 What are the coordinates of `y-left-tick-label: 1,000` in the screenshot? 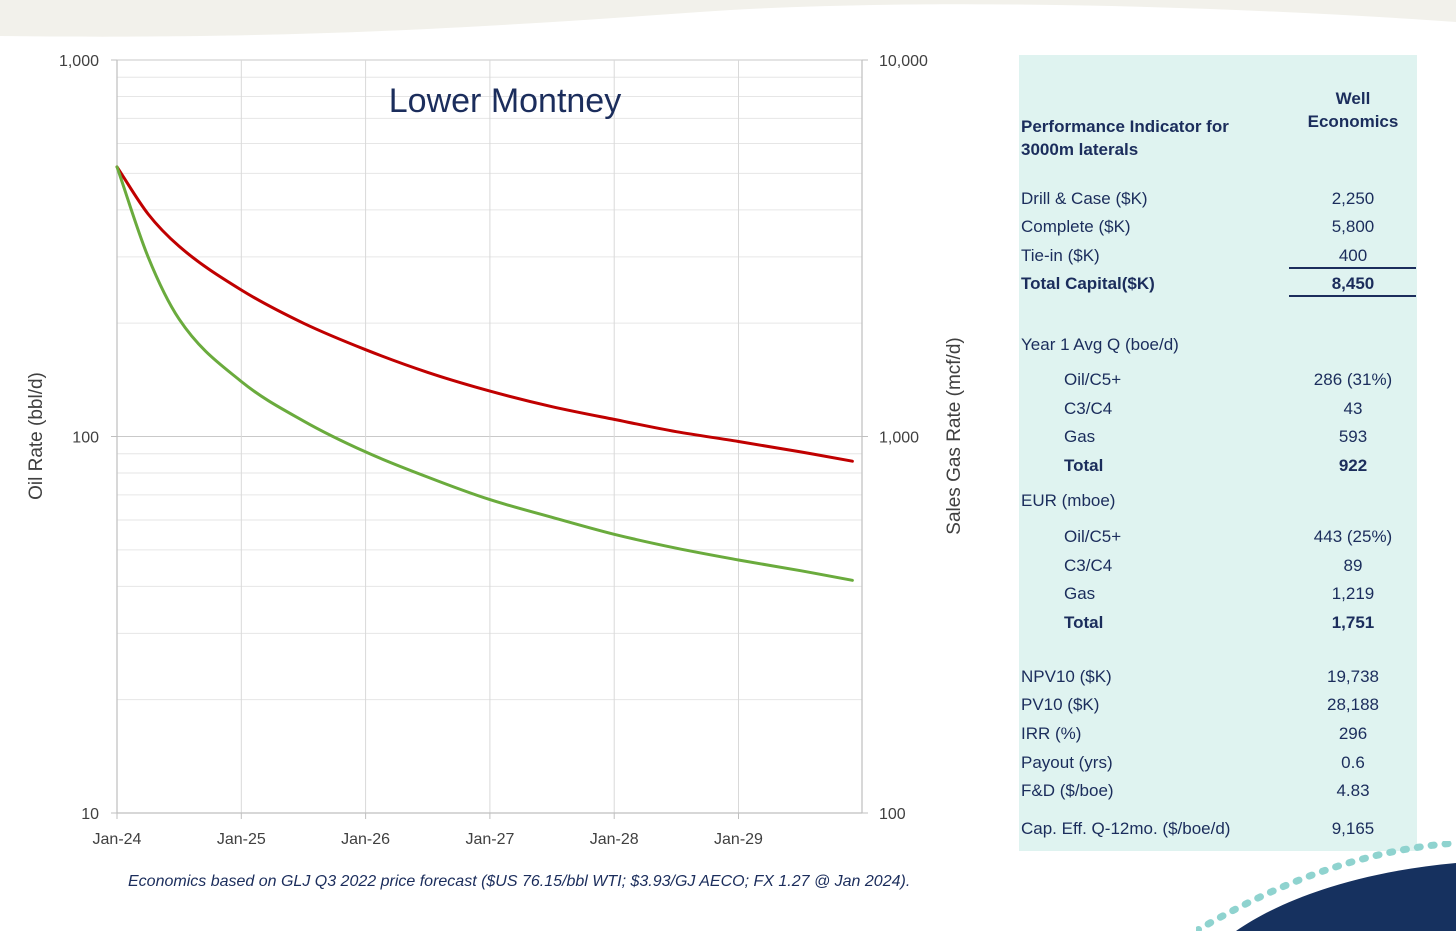 It's located at (79, 61).